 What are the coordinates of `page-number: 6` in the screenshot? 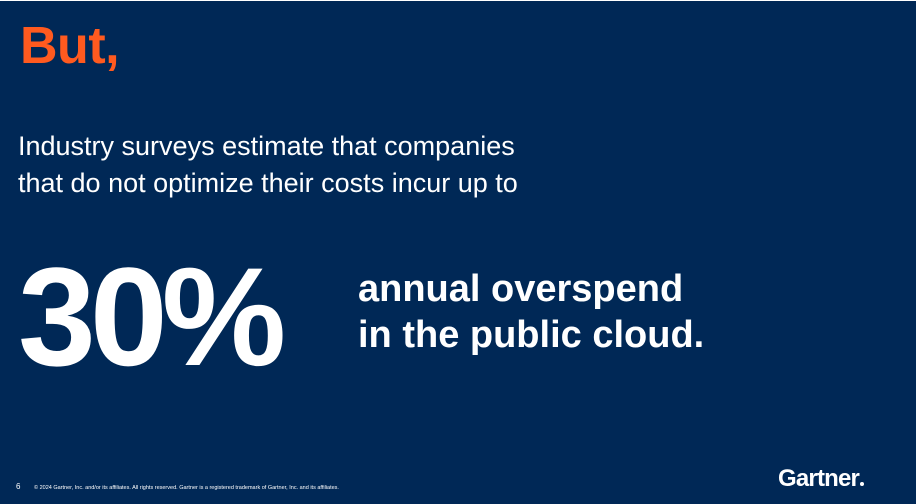 It's located at (18, 486).